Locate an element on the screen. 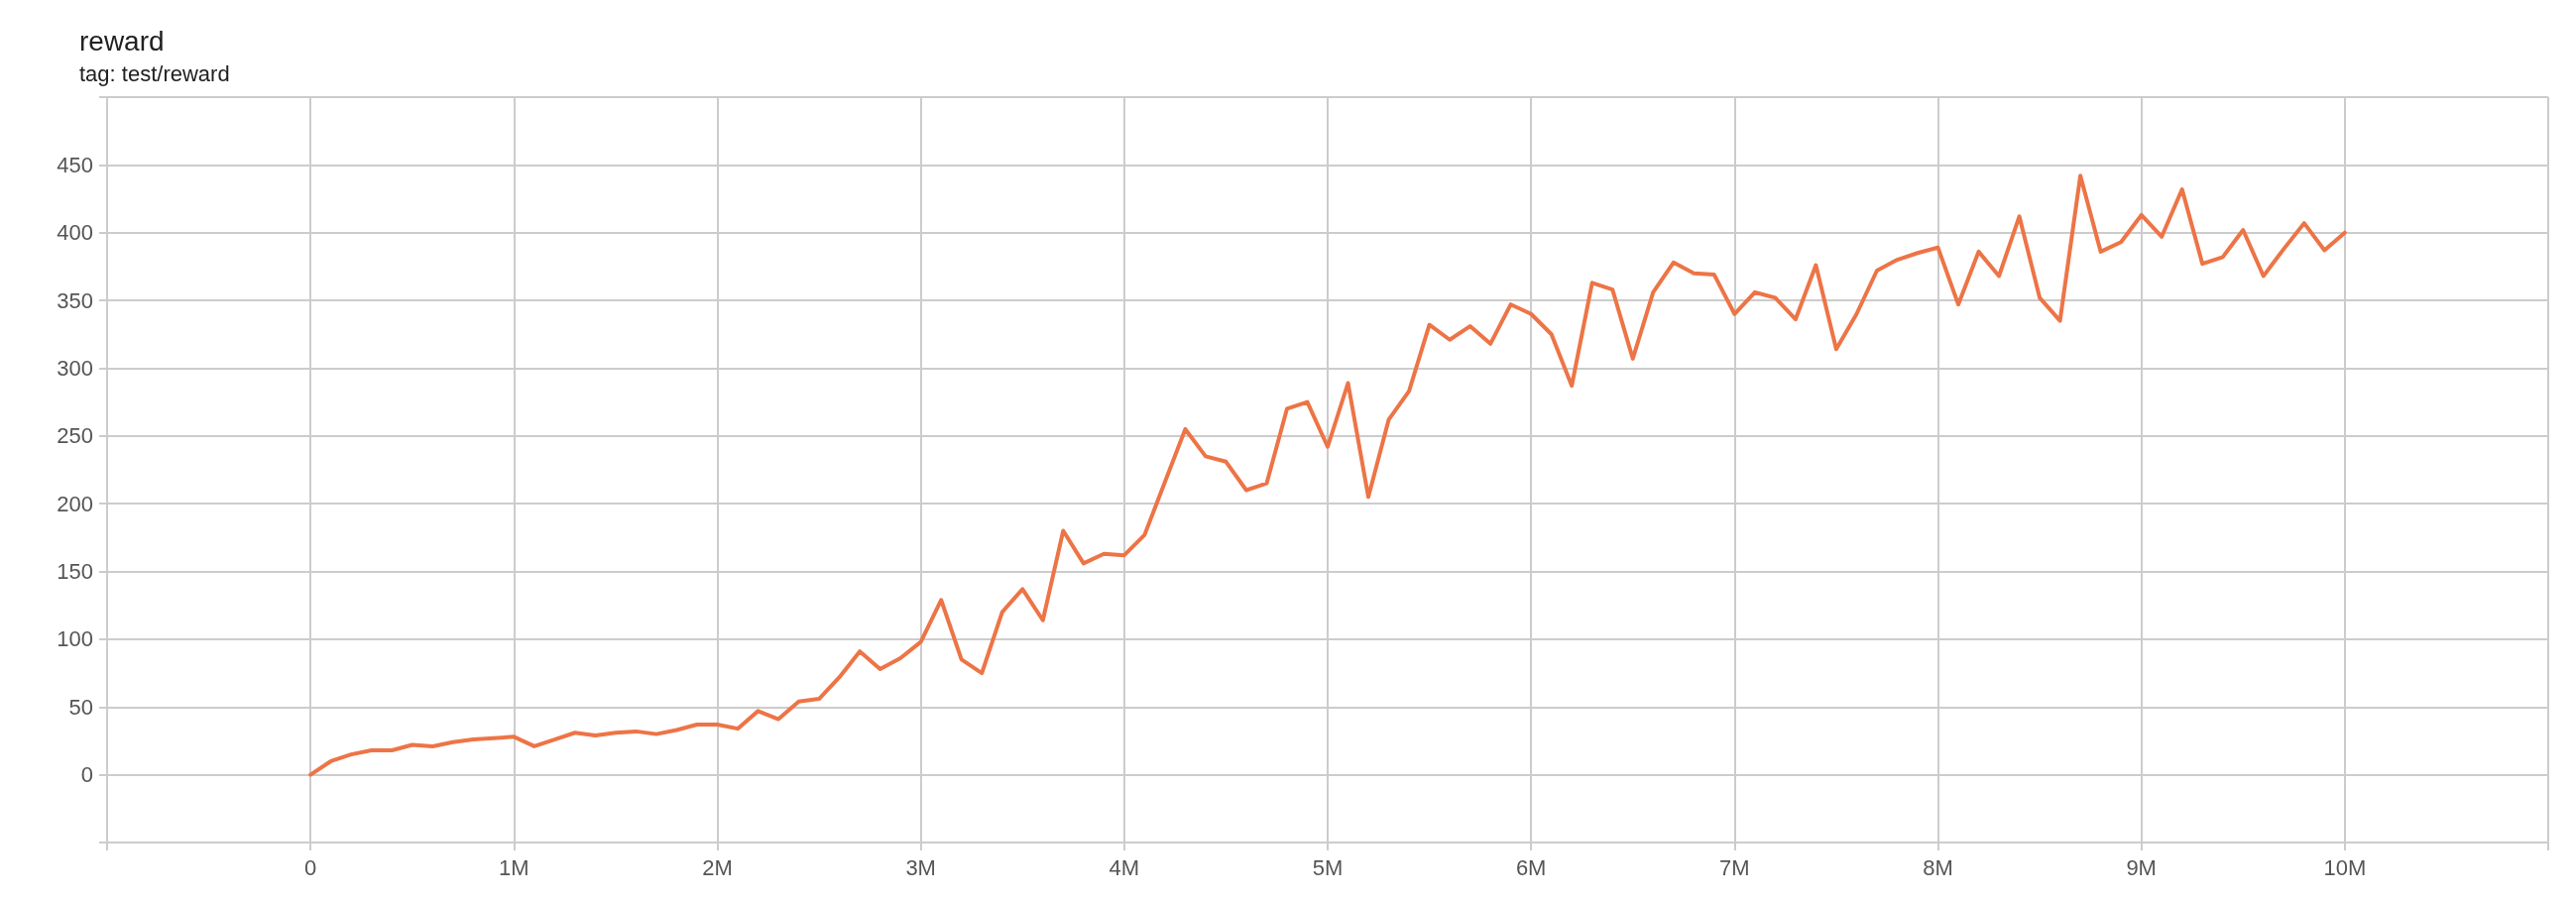 This screenshot has width=2576, height=900. x-tick-label: 0 is located at coordinates (310, 867).